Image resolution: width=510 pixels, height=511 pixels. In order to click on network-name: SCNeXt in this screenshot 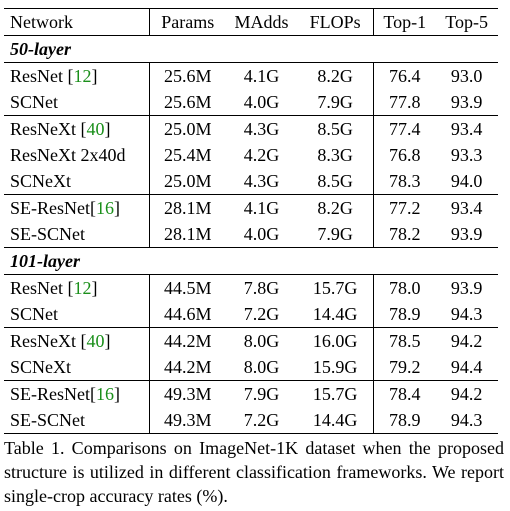, I will do `click(41, 367)`.